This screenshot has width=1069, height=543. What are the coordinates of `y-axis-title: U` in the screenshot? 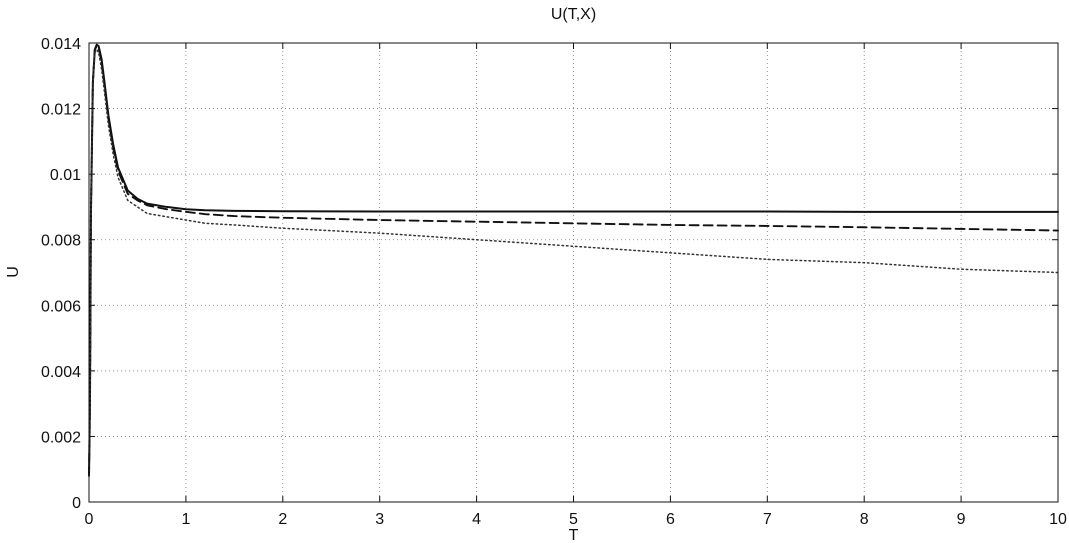 It's located at (13, 272).